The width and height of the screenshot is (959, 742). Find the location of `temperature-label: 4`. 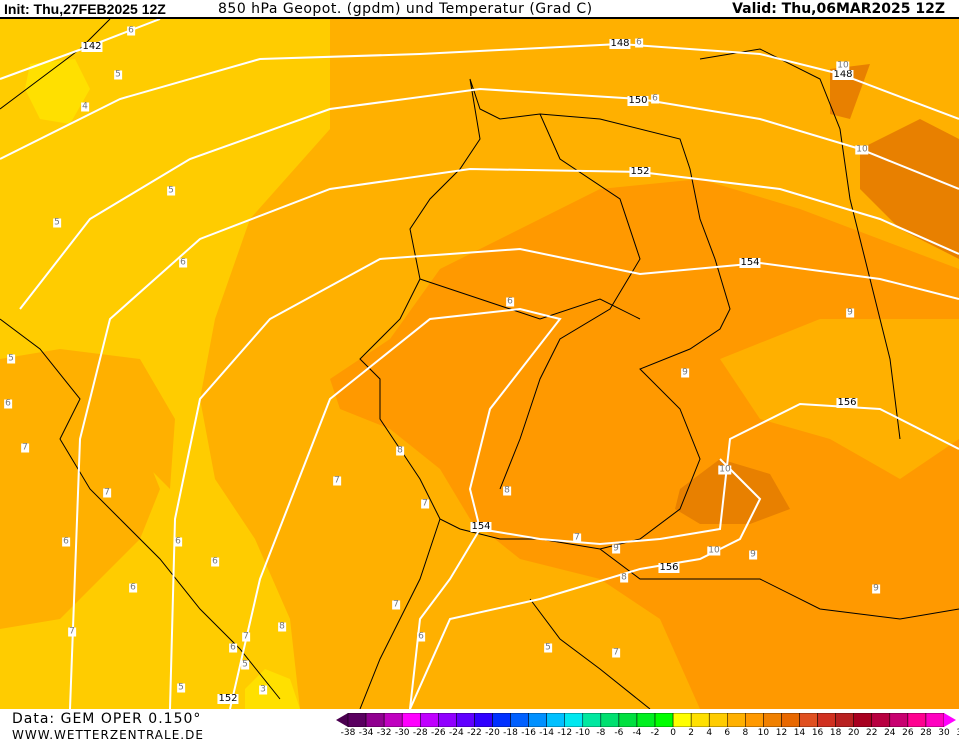

temperature-label: 4 is located at coordinates (85, 106).